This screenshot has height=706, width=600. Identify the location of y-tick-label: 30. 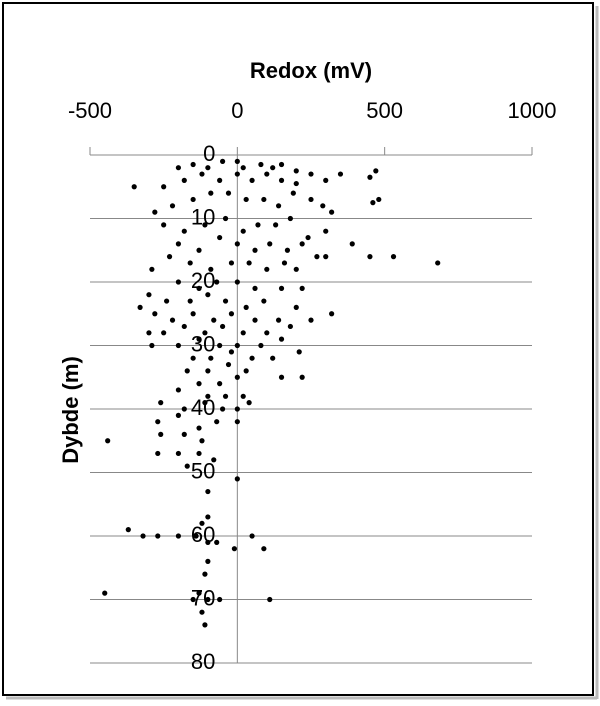
(203, 343).